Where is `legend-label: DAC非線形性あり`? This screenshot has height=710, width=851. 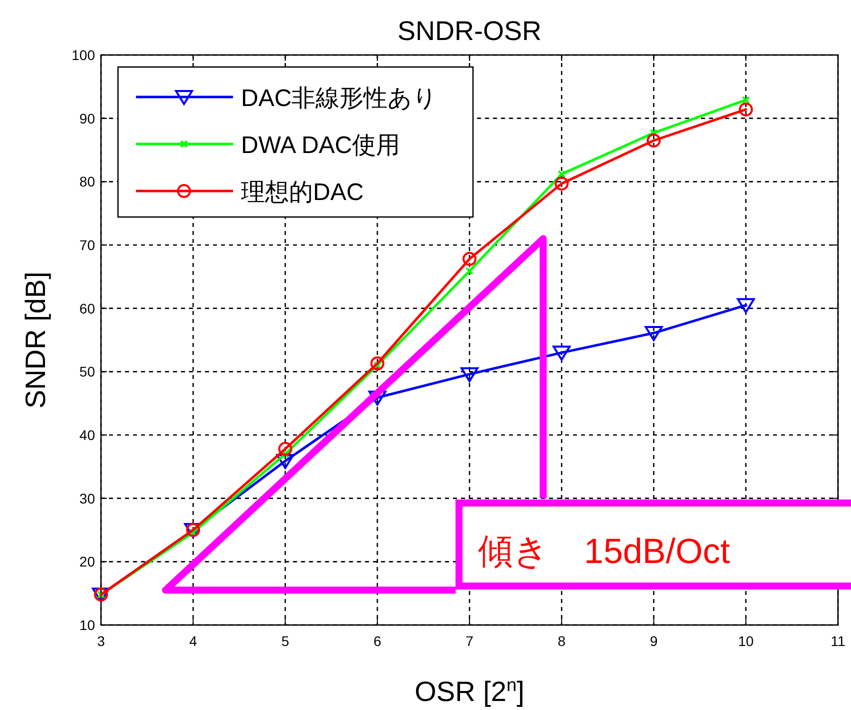
legend-label: DAC非線形性あり is located at coordinates (339, 98).